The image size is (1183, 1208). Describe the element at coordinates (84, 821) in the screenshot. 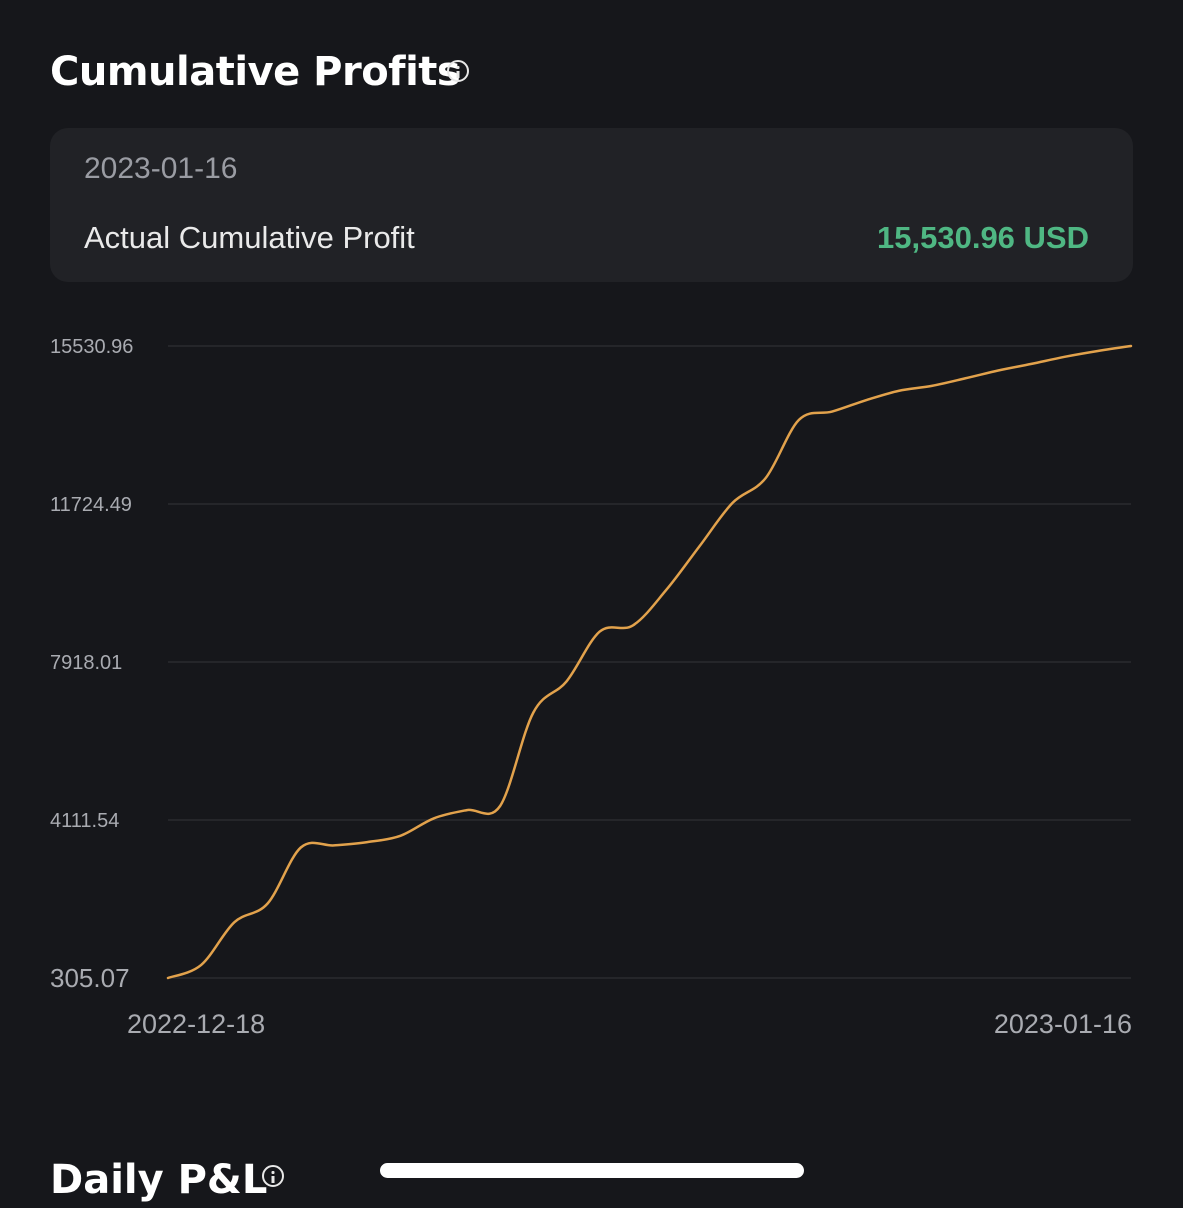

I see `y-tick-label: 4111.54` at that location.